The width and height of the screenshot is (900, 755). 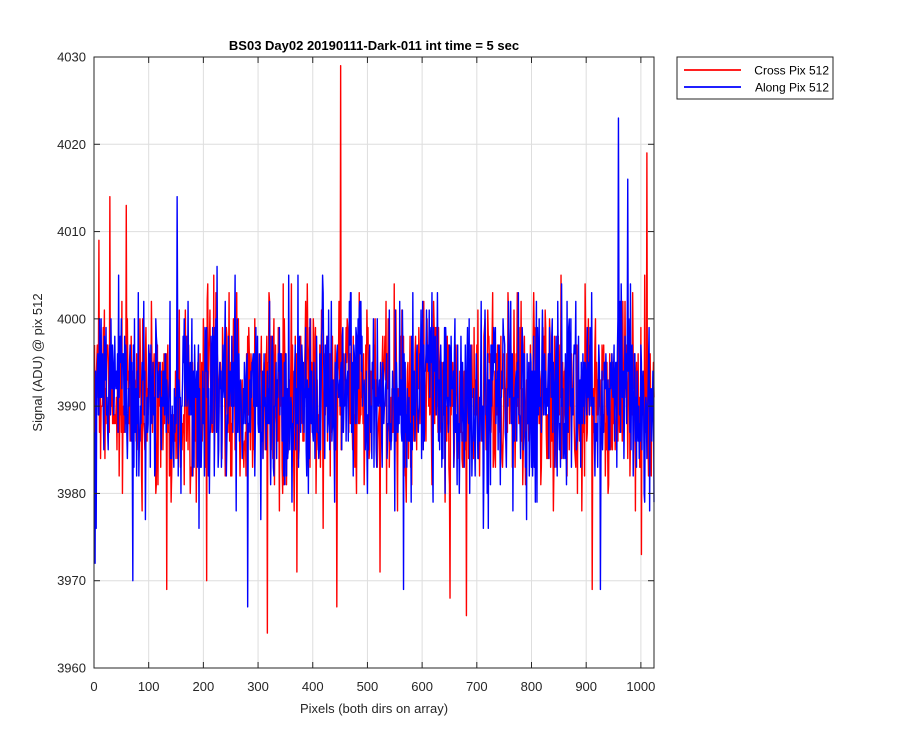 I want to click on x-tick-label: 200, so click(x=204, y=686).